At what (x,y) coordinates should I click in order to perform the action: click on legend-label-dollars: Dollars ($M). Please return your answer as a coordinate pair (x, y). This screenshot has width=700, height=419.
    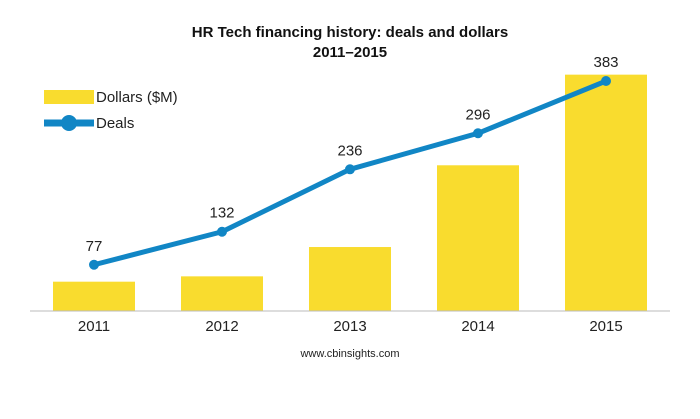
    Looking at the image, I should click on (137, 97).